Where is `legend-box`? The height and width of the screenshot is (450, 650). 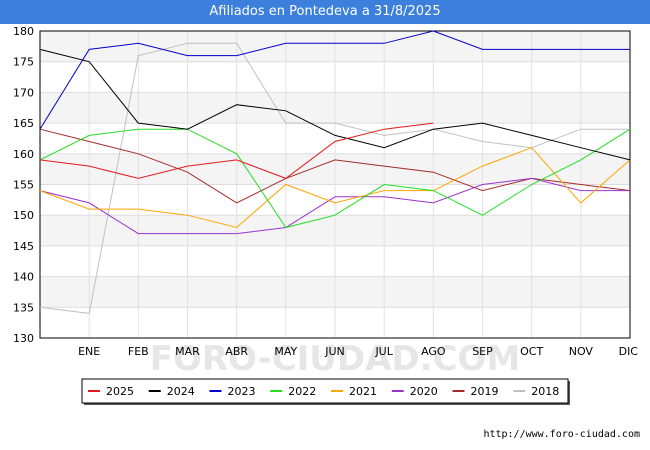
legend-box is located at coordinates (325, 391).